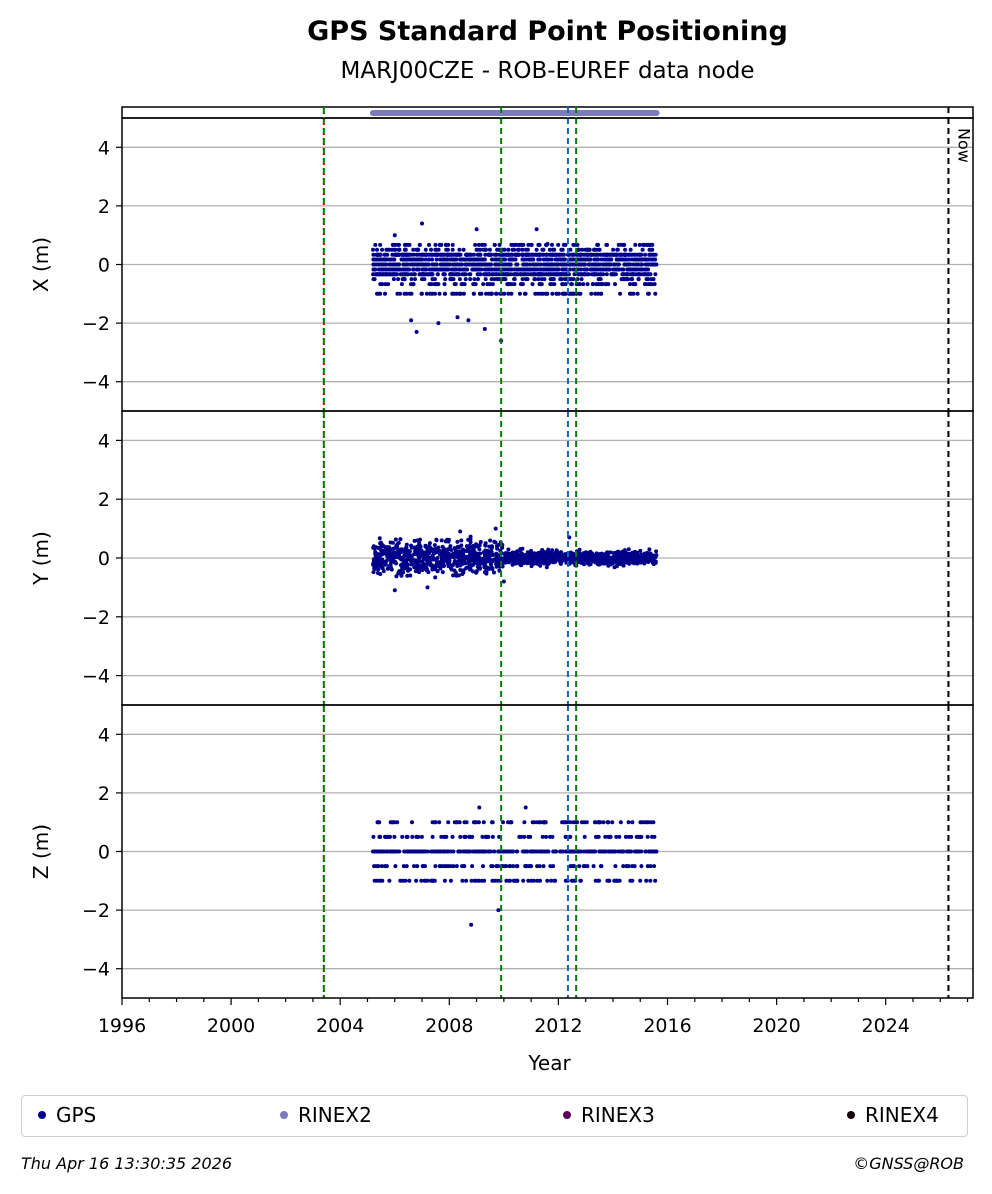 The width and height of the screenshot is (992, 1194). I want to click on chart-subtitle: MARJ00CZE - ROB-EUREF data node, so click(547, 71).